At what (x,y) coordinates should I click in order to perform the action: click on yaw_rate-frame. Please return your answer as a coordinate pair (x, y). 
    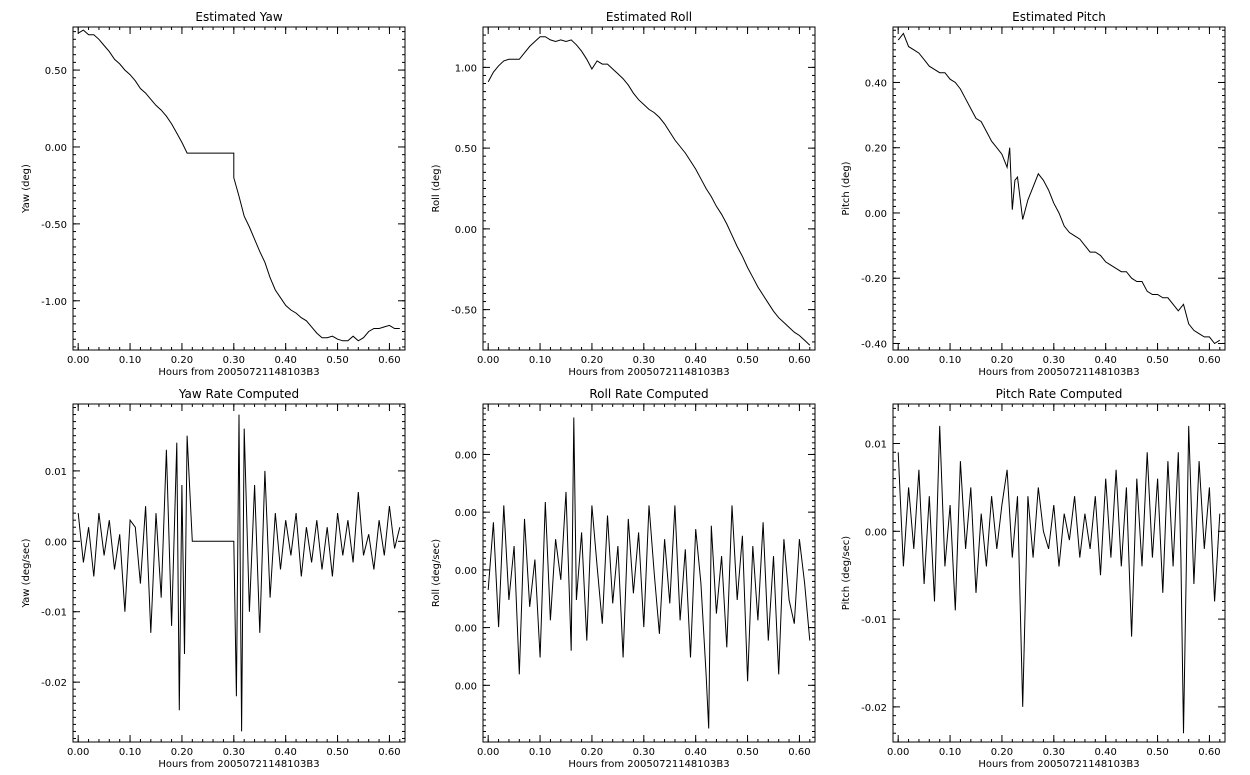
    Looking at the image, I should click on (239, 573).